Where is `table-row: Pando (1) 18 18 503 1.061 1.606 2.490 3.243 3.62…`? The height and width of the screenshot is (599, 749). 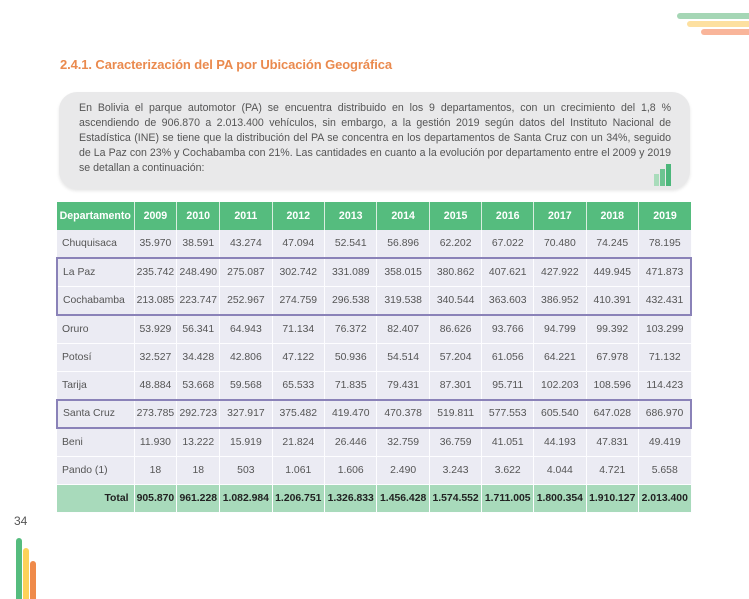
table-row: Pando (1) 18 18 503 1.061 1.606 2.490 3.243 3.62… is located at coordinates (374, 471).